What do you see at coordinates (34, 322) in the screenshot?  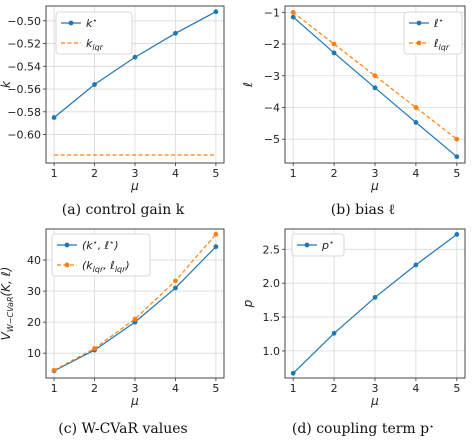 I see `y-tick-label: 20` at bounding box center [34, 322].